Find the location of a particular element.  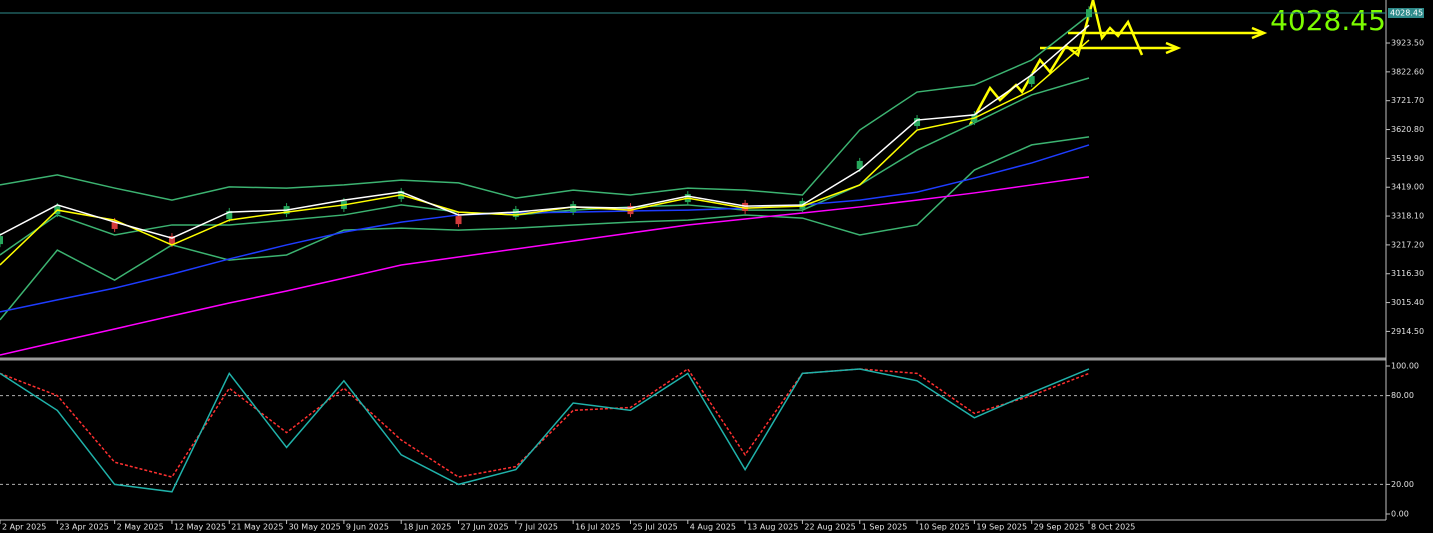

y-tick-label: 3822.60 is located at coordinates (1407, 71).